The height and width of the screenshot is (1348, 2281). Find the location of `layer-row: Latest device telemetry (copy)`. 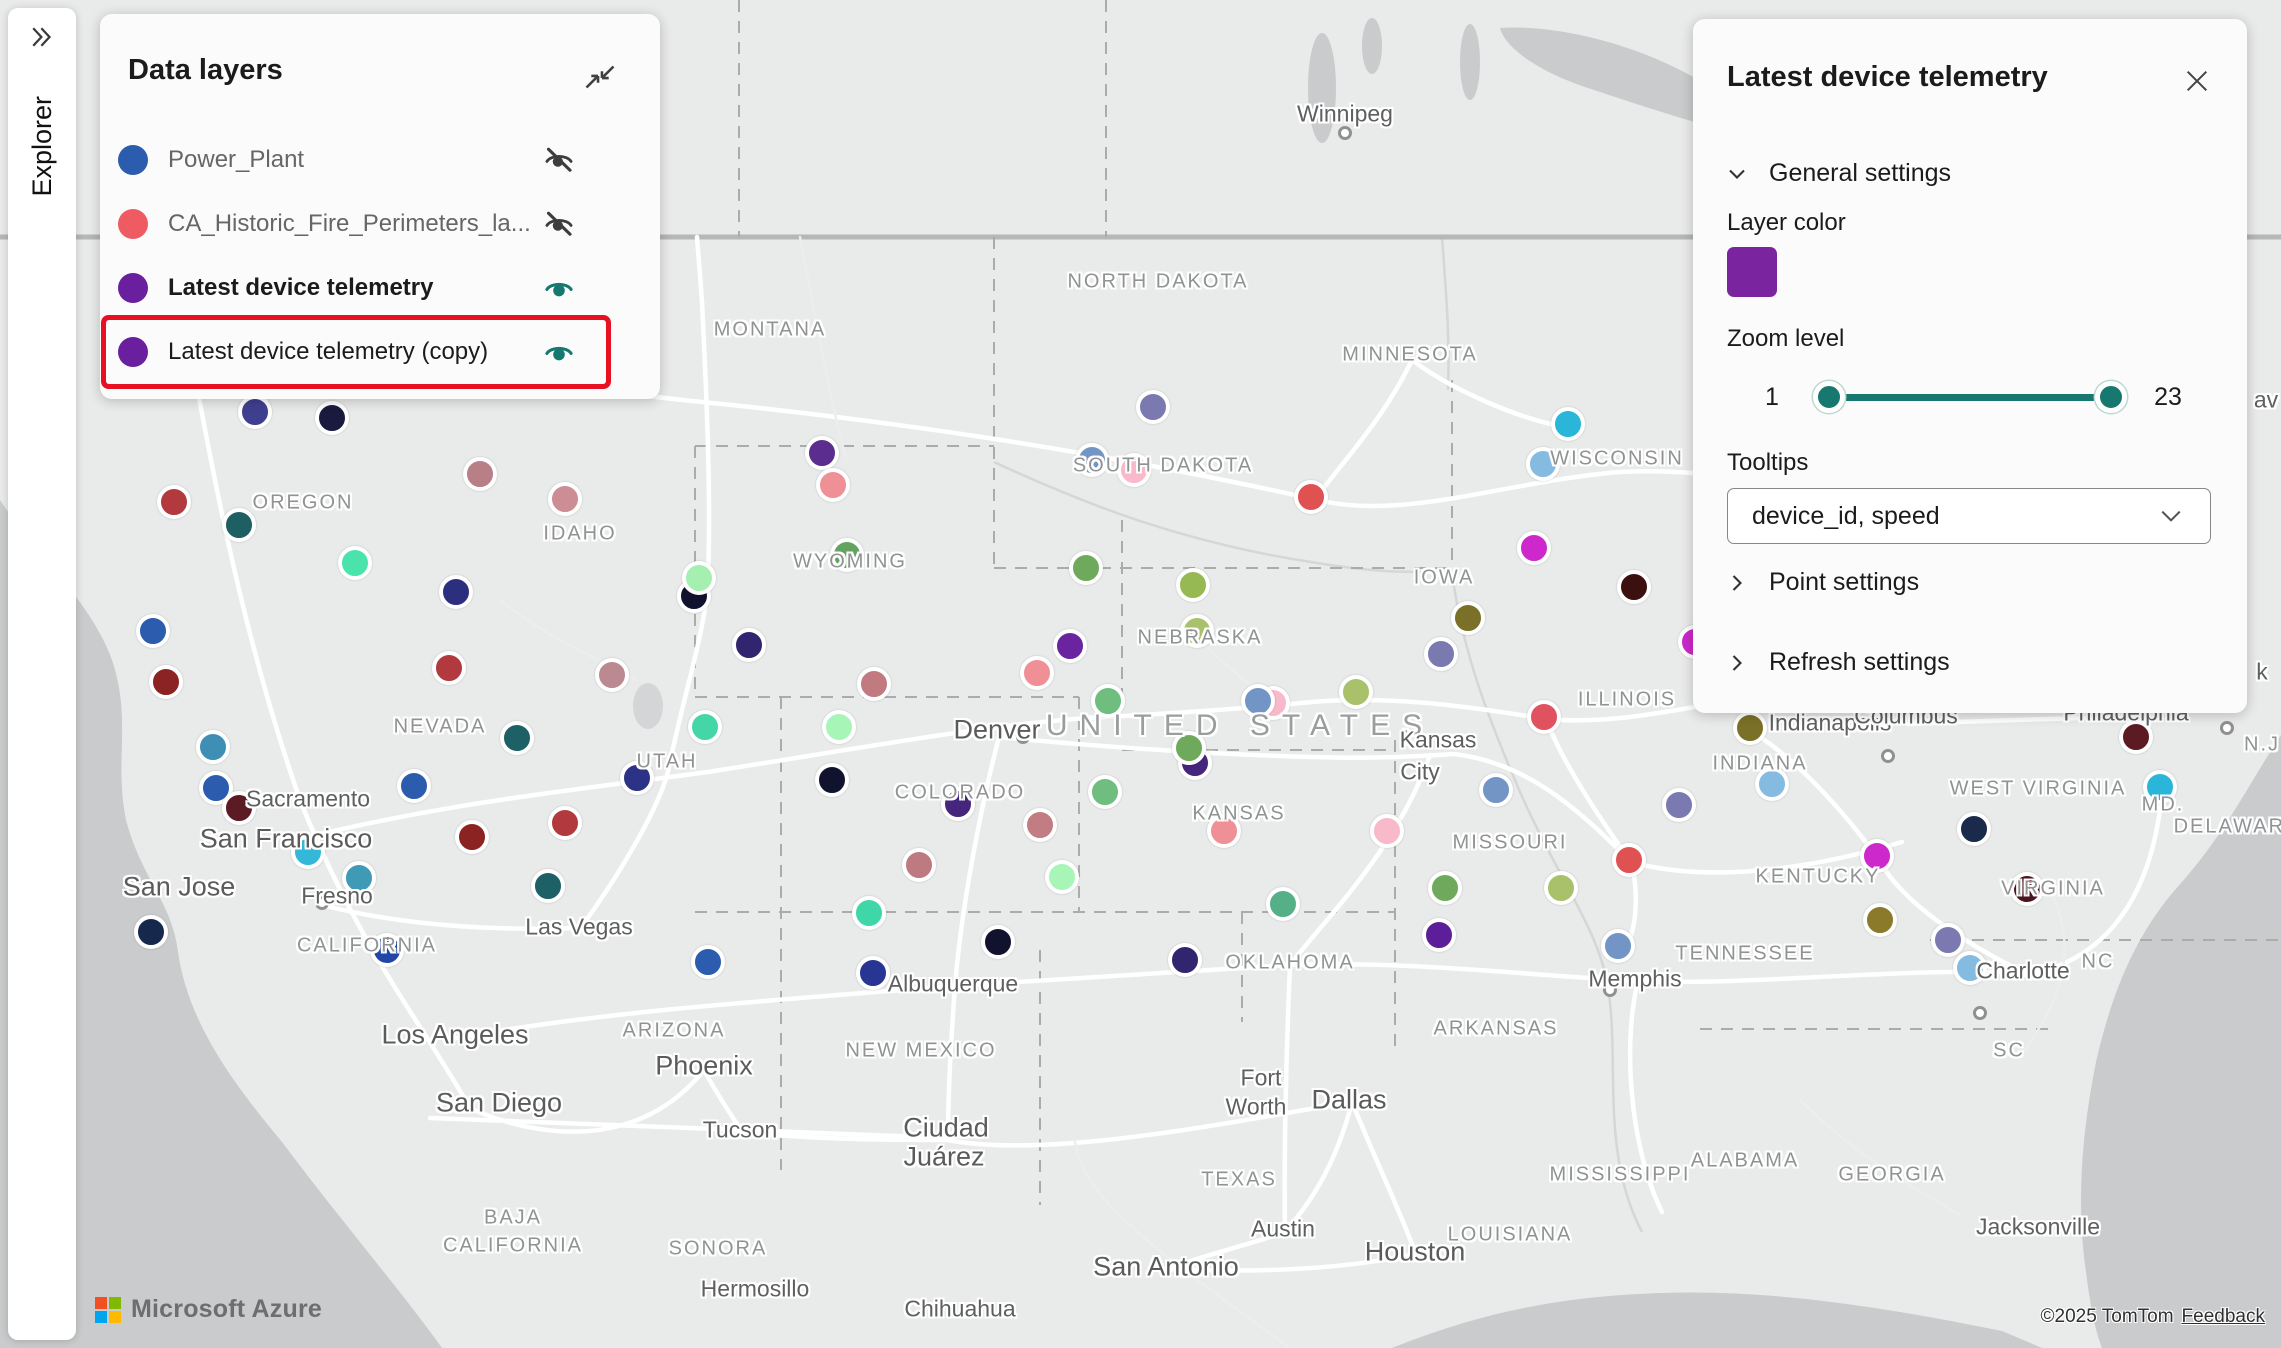

layer-row: Latest device telemetry (copy) is located at coordinates (356, 352).